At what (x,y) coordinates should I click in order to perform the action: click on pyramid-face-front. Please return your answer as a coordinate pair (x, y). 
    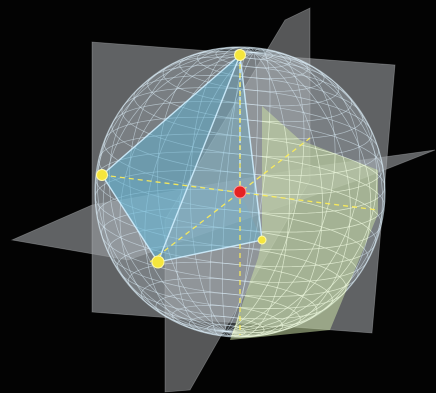
    Looking at the image, I should click on (210, 158).